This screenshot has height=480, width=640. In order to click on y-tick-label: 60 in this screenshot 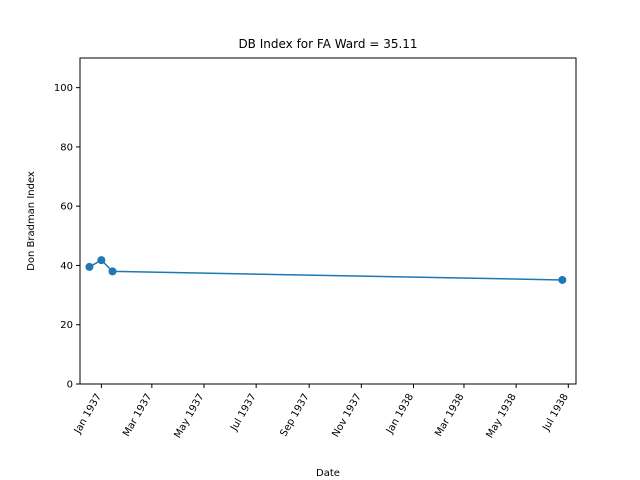, I will do `click(66, 207)`.